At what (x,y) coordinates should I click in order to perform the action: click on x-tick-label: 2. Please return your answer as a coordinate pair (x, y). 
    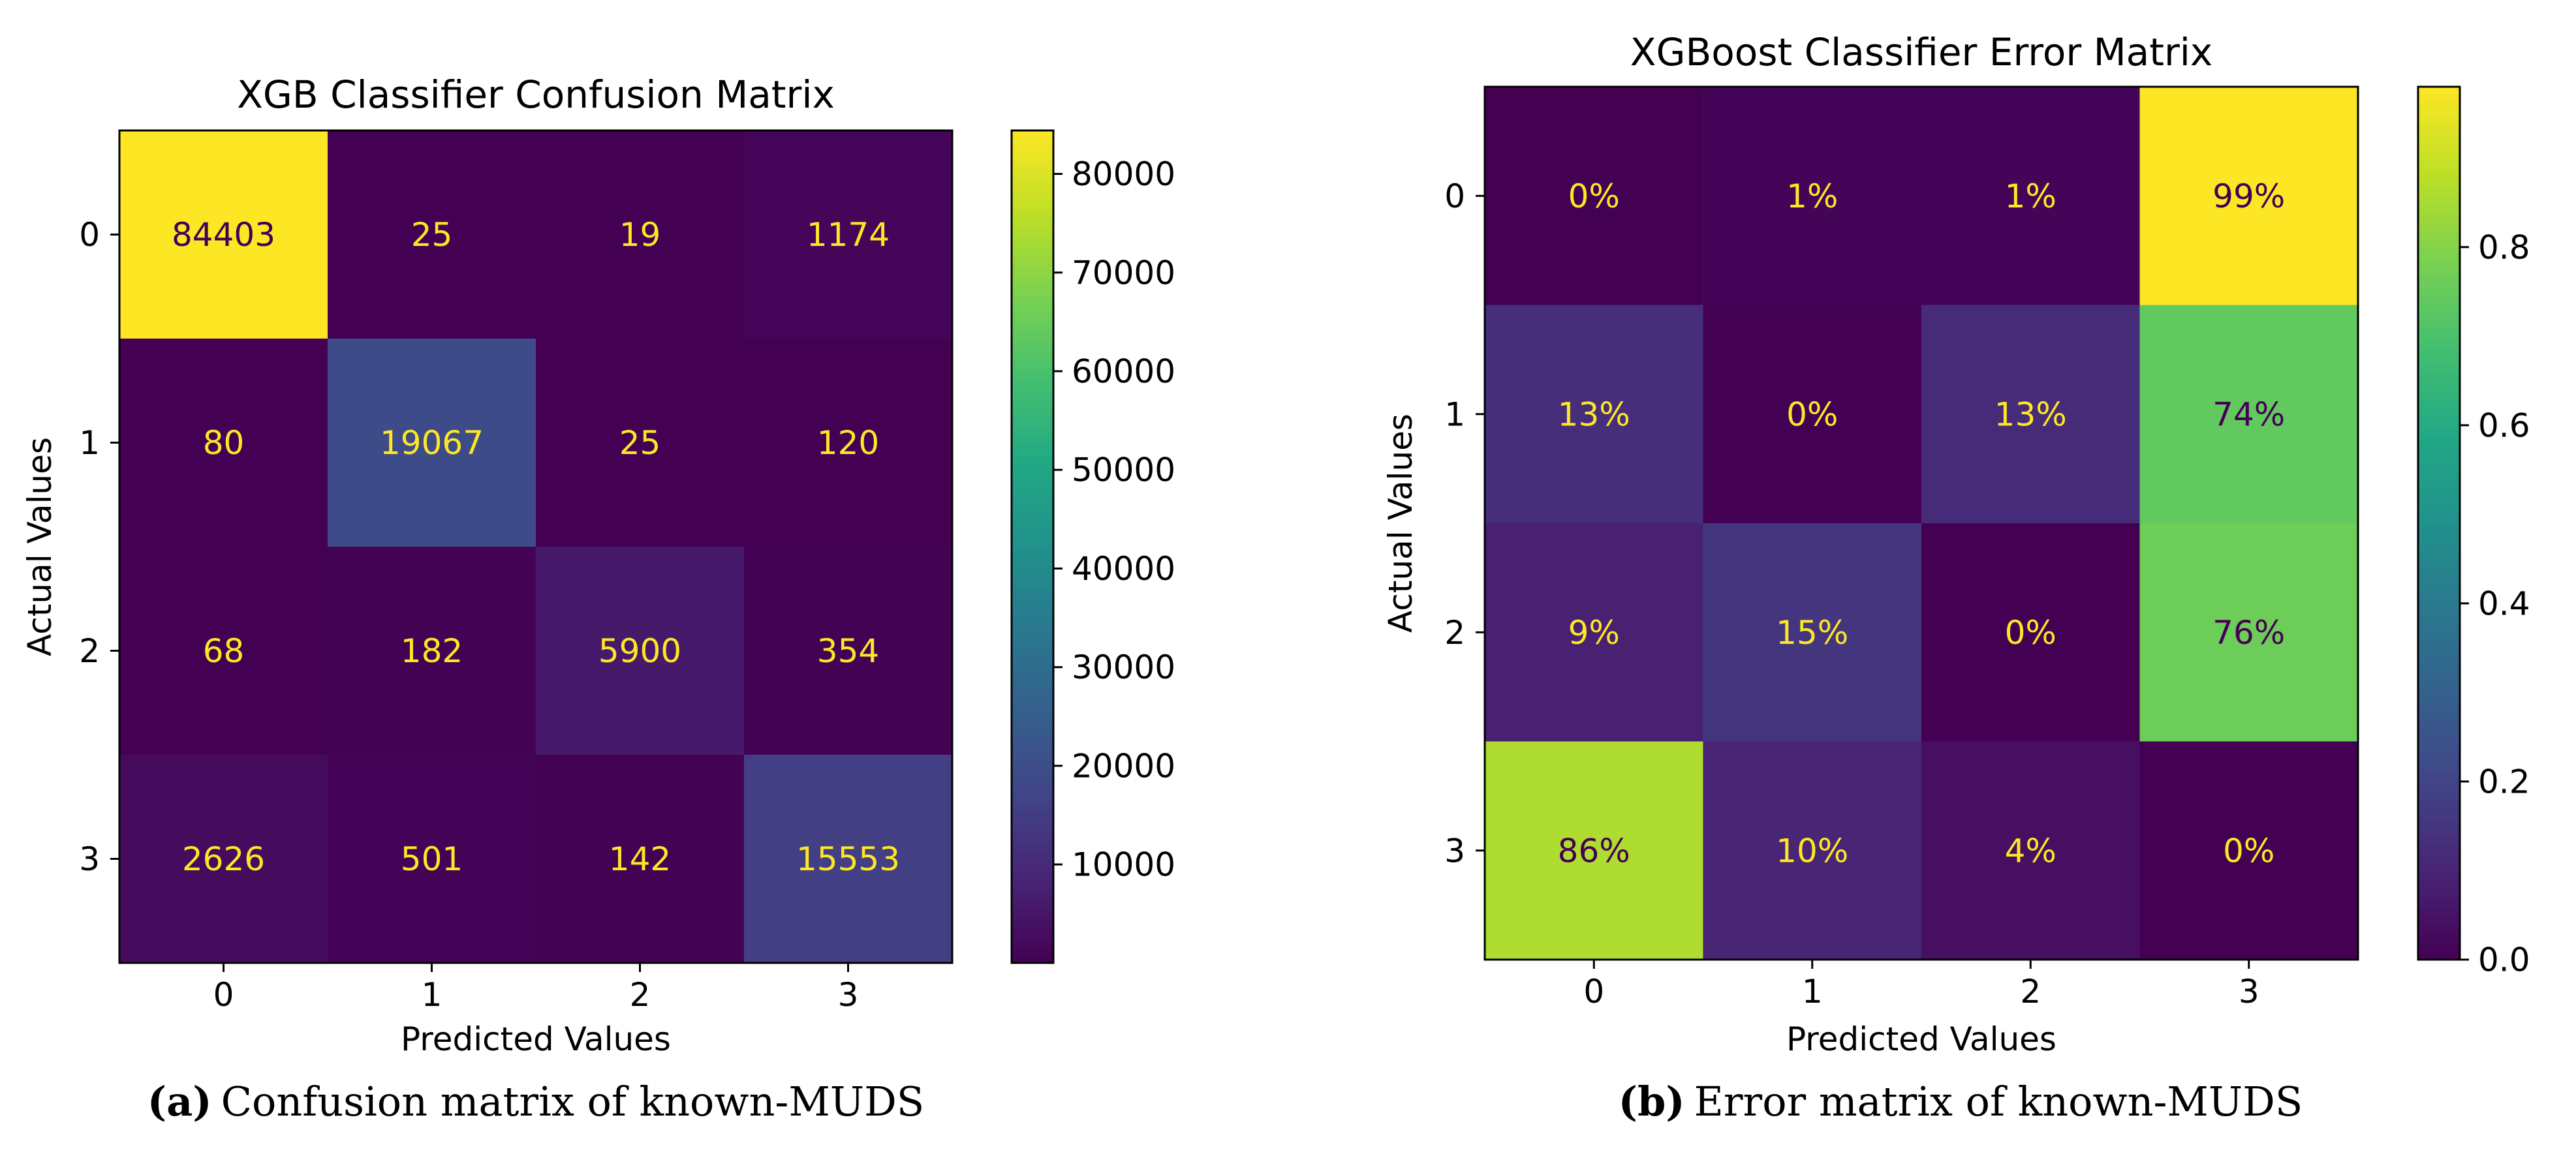
    Looking at the image, I should click on (2031, 992).